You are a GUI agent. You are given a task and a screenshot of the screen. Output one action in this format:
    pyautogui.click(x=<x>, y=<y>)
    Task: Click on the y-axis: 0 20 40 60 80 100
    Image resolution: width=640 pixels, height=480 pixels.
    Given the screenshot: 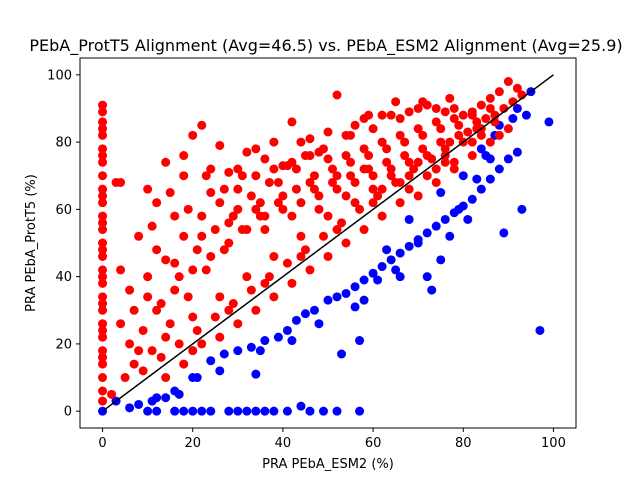 What is the action you would take?
    pyautogui.click(x=63, y=244)
    